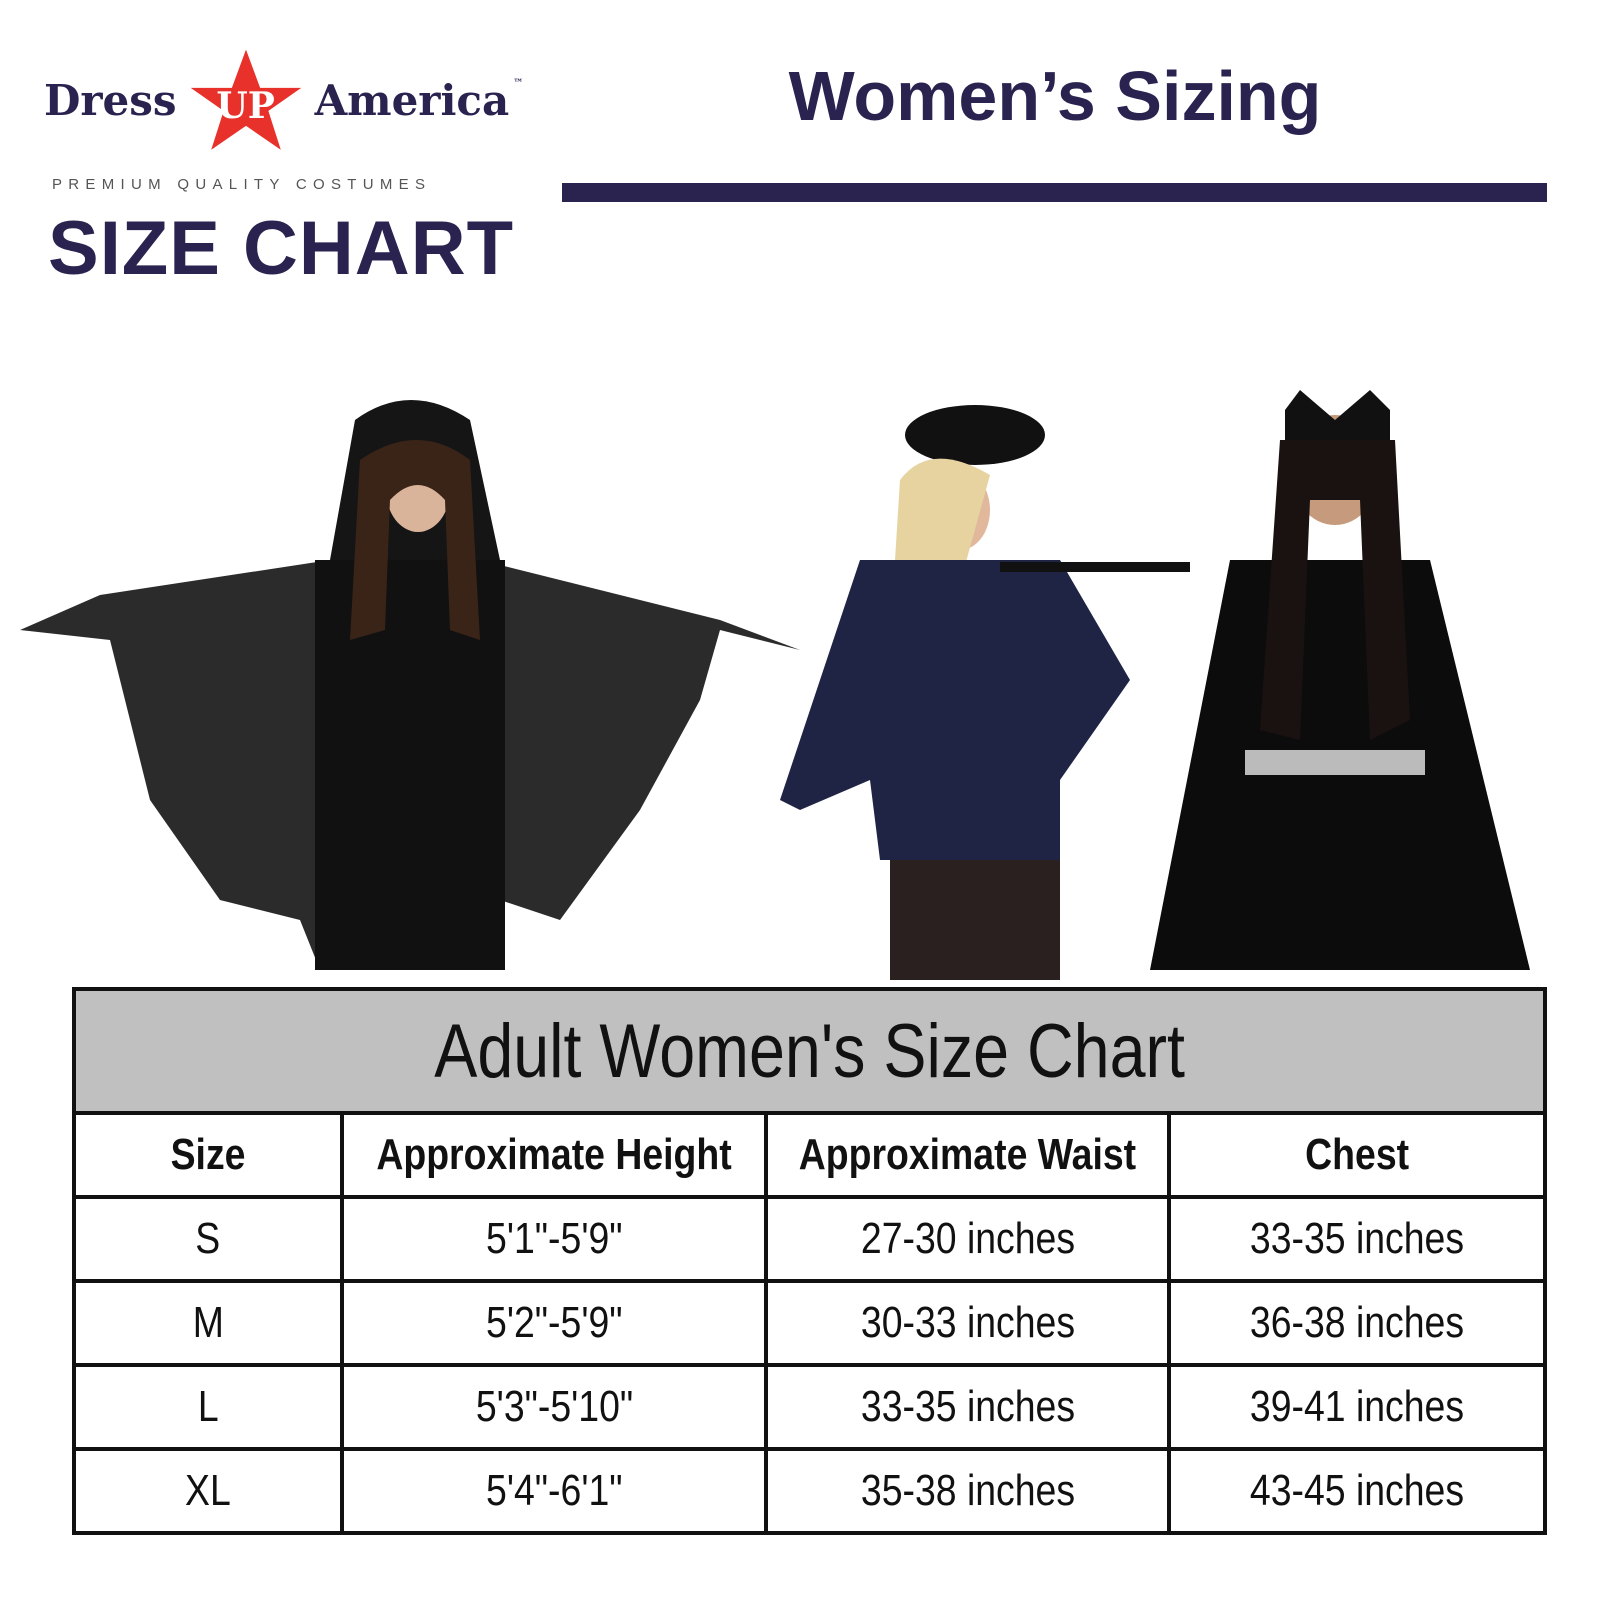 The height and width of the screenshot is (1600, 1600). I want to click on cell-waist: 33-35 inches, so click(967, 1407).